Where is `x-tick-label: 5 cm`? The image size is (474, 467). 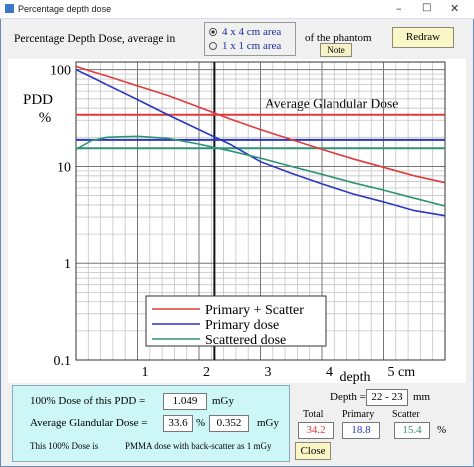
x-tick-label: 5 cm is located at coordinates (402, 372).